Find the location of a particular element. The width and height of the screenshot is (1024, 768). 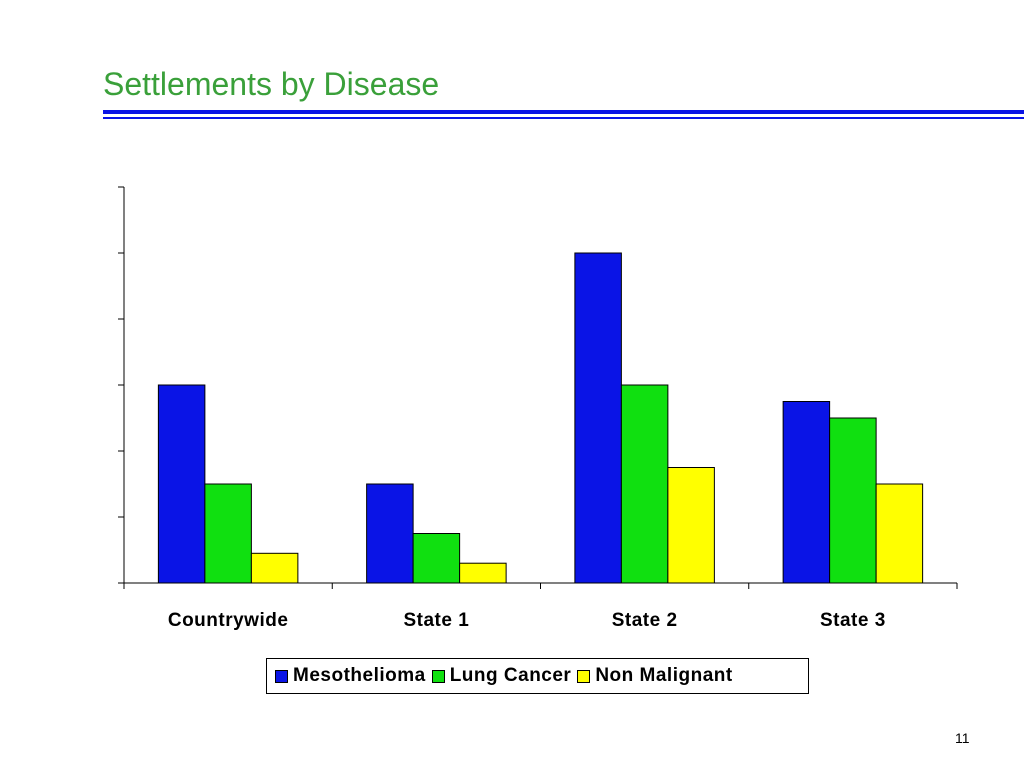

title-rule-thin is located at coordinates (563, 118).